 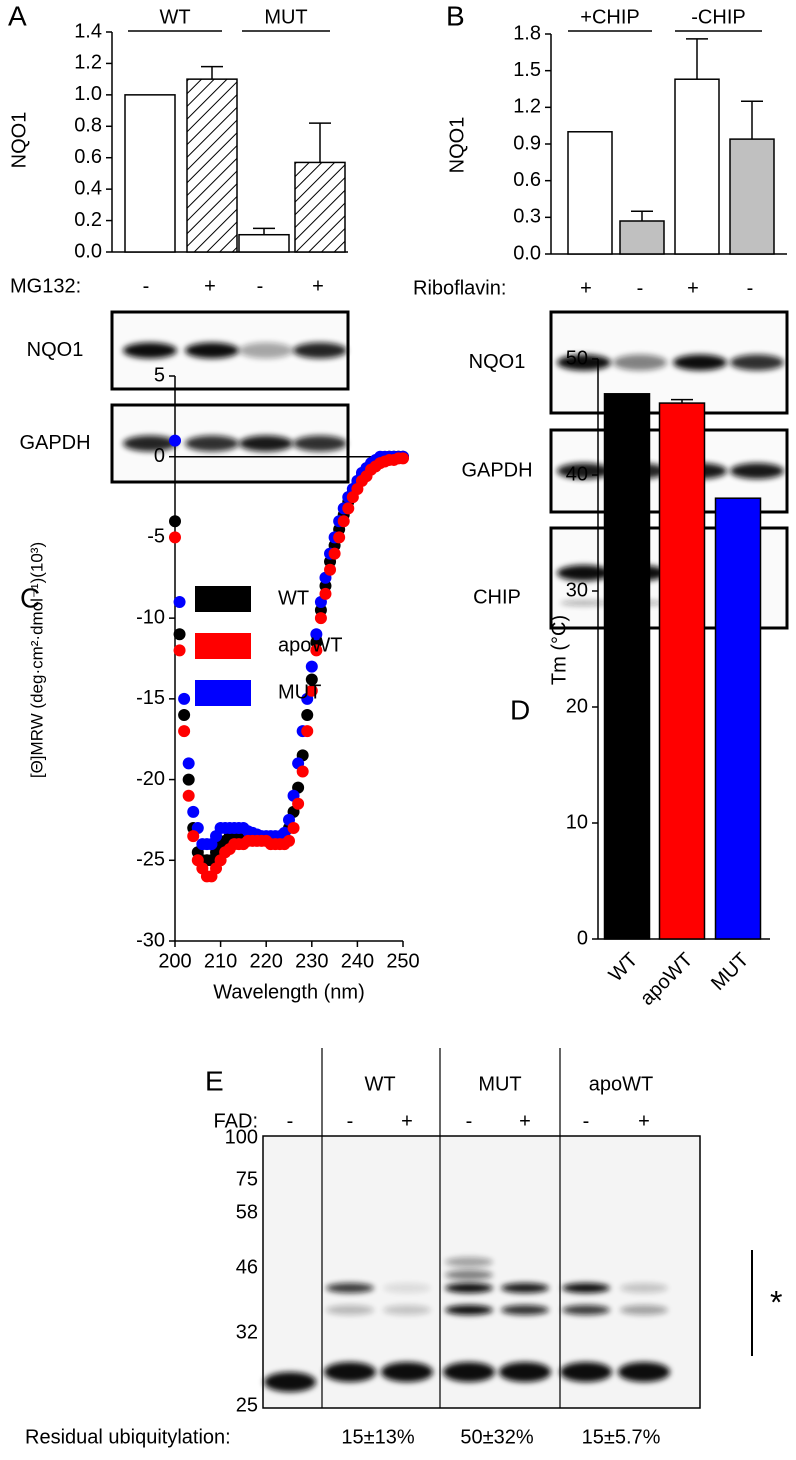 I want to click on y-tick-label: 0.2, so click(x=88, y=220).